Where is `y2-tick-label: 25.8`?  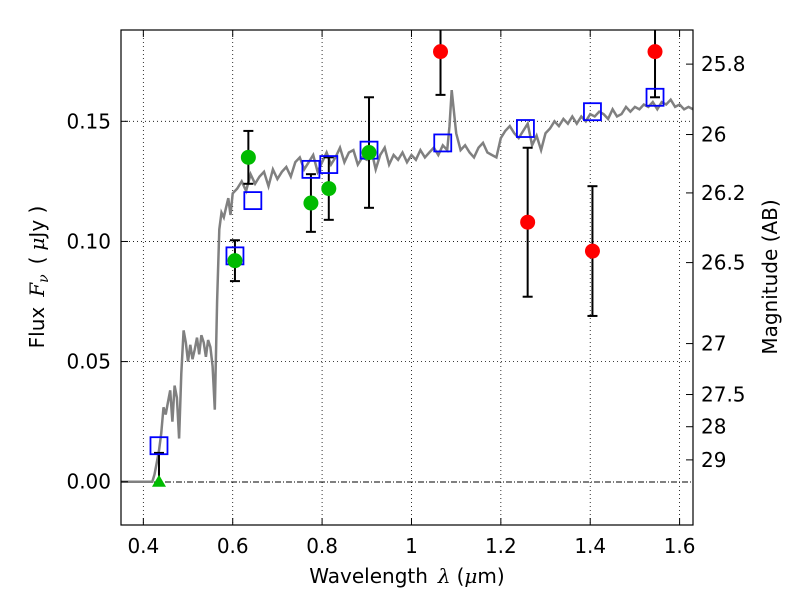
y2-tick-label: 25.8 is located at coordinates (723, 64).